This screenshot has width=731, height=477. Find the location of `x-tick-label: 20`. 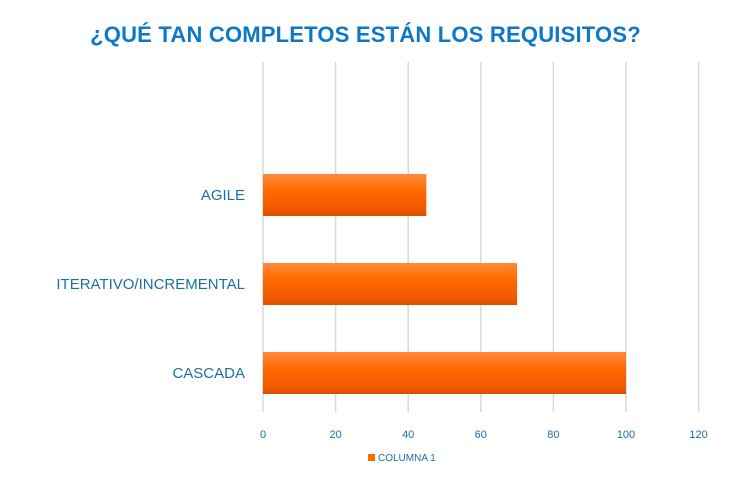

x-tick-label: 20 is located at coordinates (335, 435).